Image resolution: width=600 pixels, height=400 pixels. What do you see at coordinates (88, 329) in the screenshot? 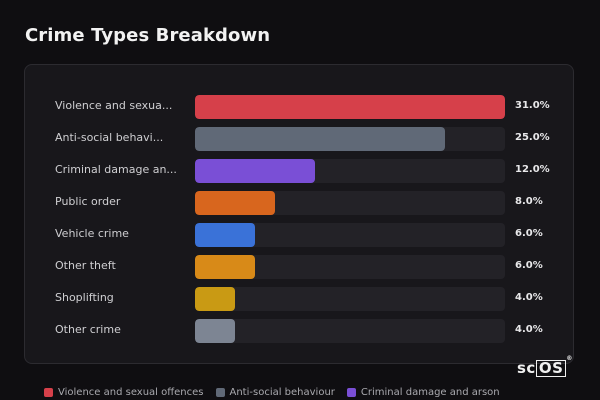
I see `bar-label: Other crime` at bounding box center [88, 329].